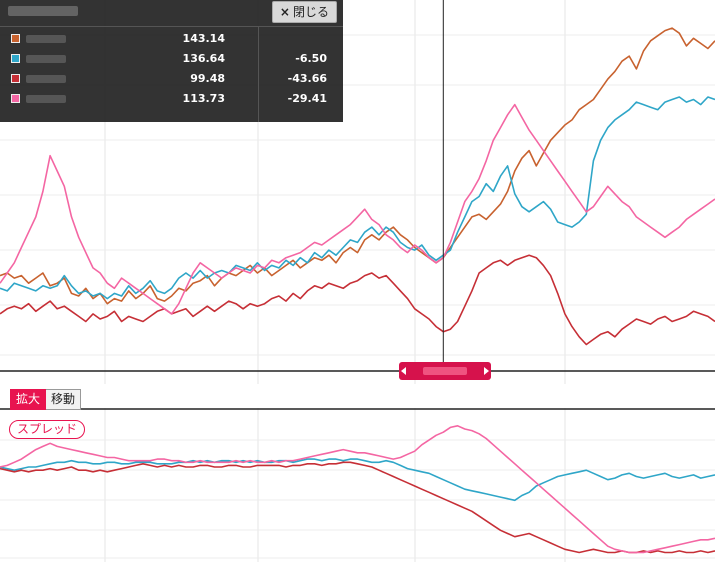  What do you see at coordinates (47, 429) in the screenshot?
I see `spread-label: スプレッド` at bounding box center [47, 429].